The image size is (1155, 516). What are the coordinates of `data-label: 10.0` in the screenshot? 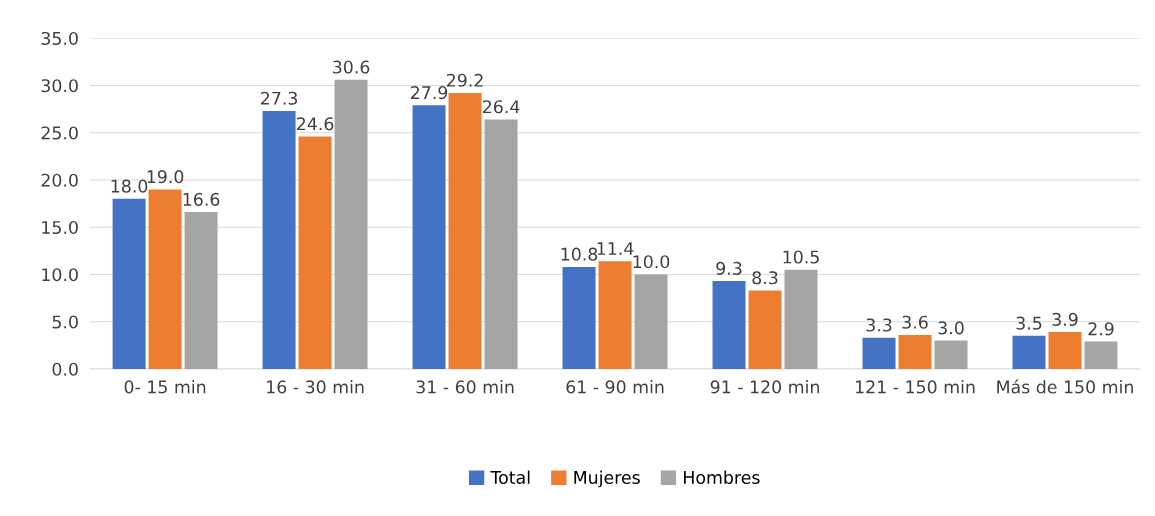 It's located at (651, 262).